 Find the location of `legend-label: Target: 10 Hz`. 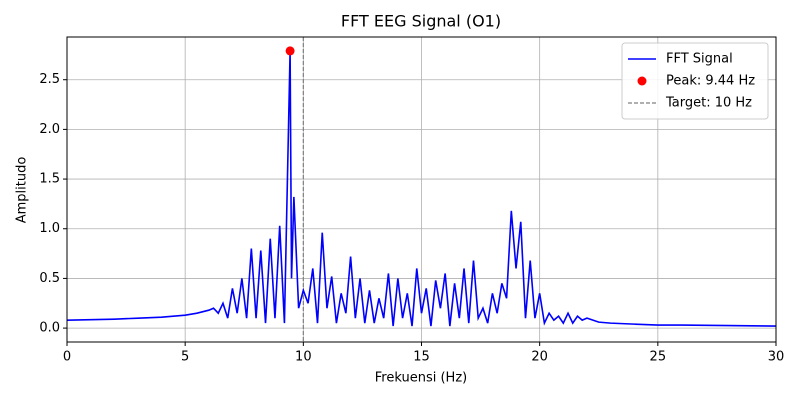

legend-label: Target: 10 Hz is located at coordinates (708, 103).